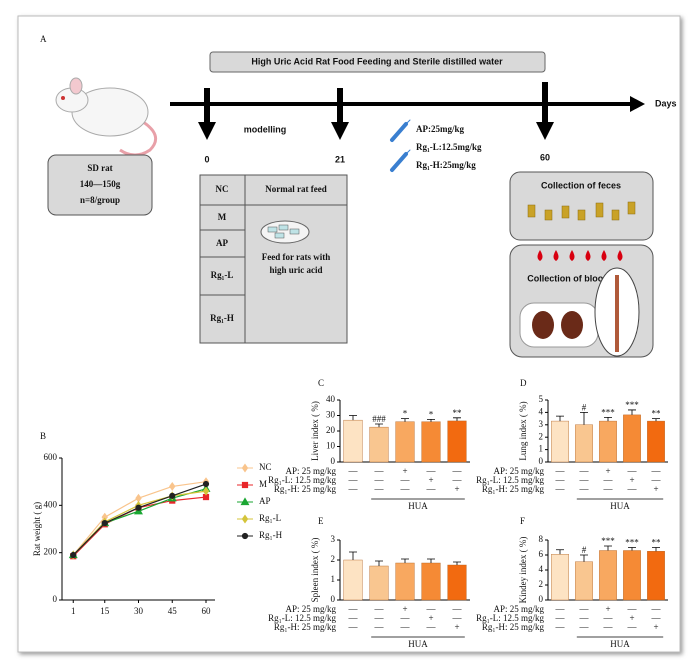  What do you see at coordinates (523, 430) in the screenshot?
I see `y-axis-label: Lung index ( %)` at bounding box center [523, 430].